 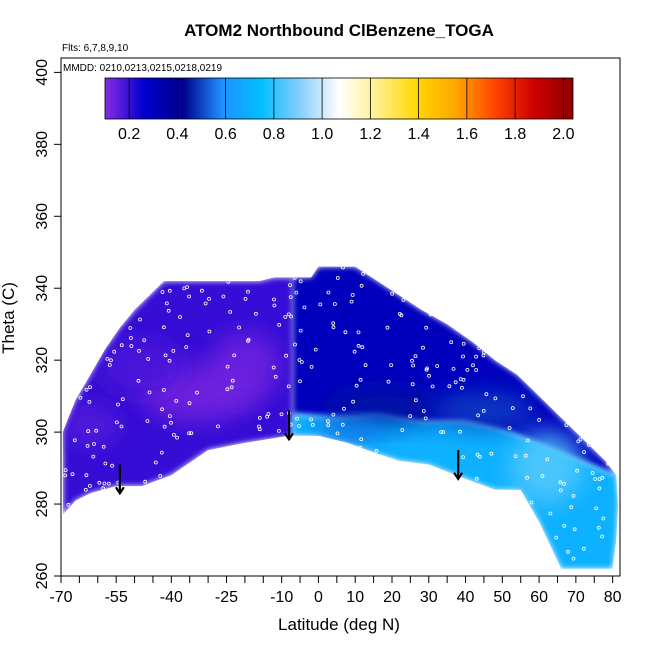 What do you see at coordinates (539, 597) in the screenshot?
I see `x-tick-label: 60` at bounding box center [539, 597].